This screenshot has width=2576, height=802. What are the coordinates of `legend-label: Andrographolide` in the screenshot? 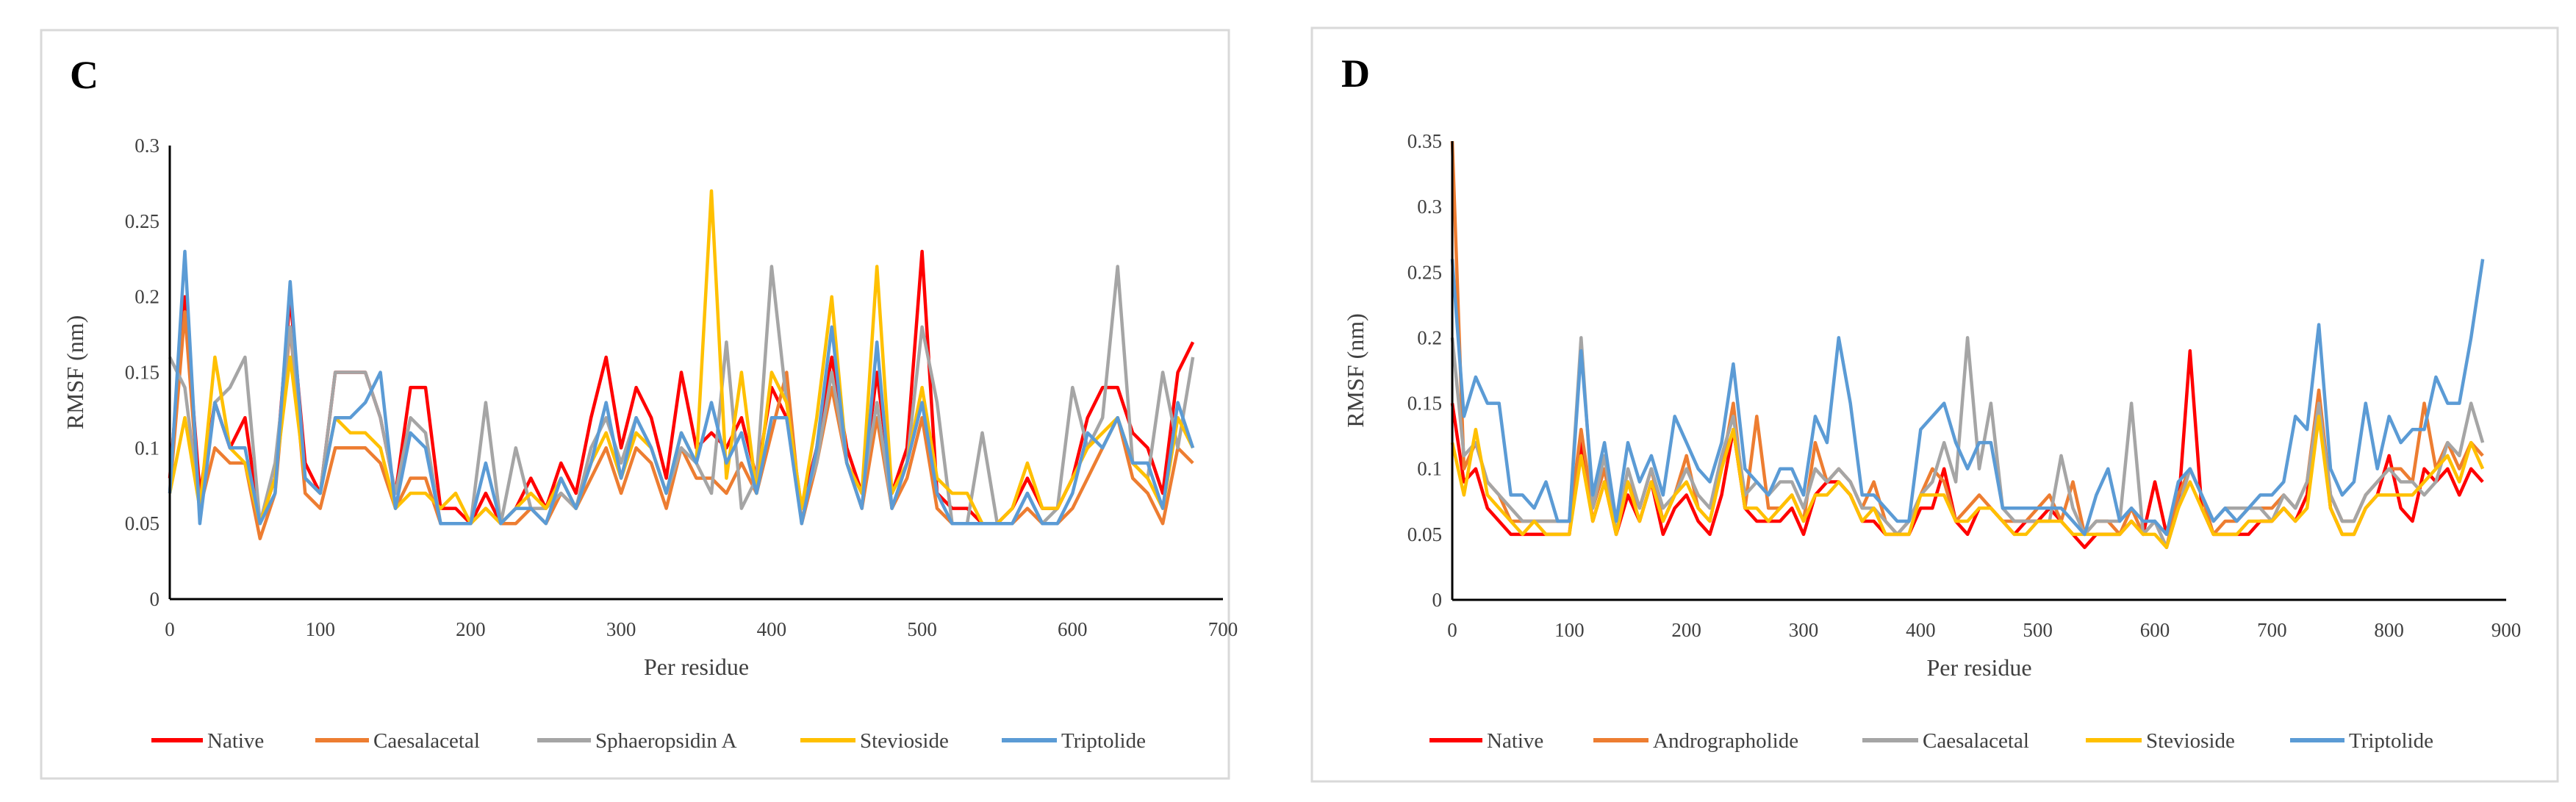 It's located at (1725, 741).